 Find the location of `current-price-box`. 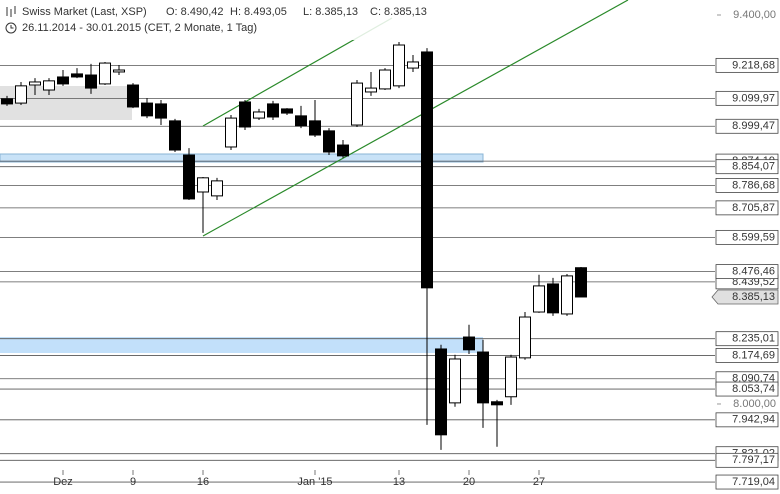

current-price-box is located at coordinates (745, 297).